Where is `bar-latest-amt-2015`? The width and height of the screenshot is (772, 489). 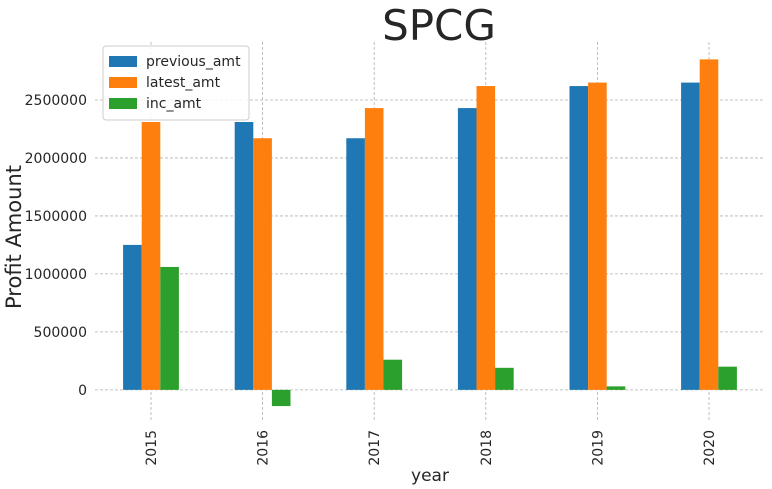 bar-latest-amt-2015 is located at coordinates (151, 256).